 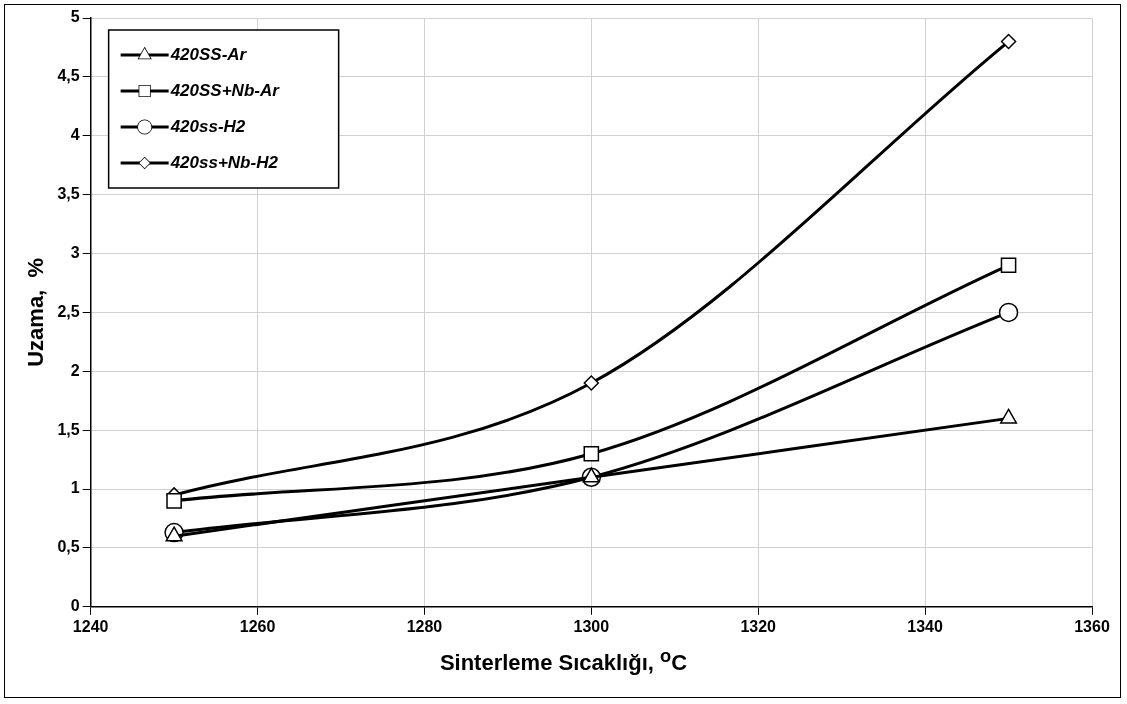 What do you see at coordinates (75, 370) in the screenshot?
I see `y-tick-label: 2` at bounding box center [75, 370].